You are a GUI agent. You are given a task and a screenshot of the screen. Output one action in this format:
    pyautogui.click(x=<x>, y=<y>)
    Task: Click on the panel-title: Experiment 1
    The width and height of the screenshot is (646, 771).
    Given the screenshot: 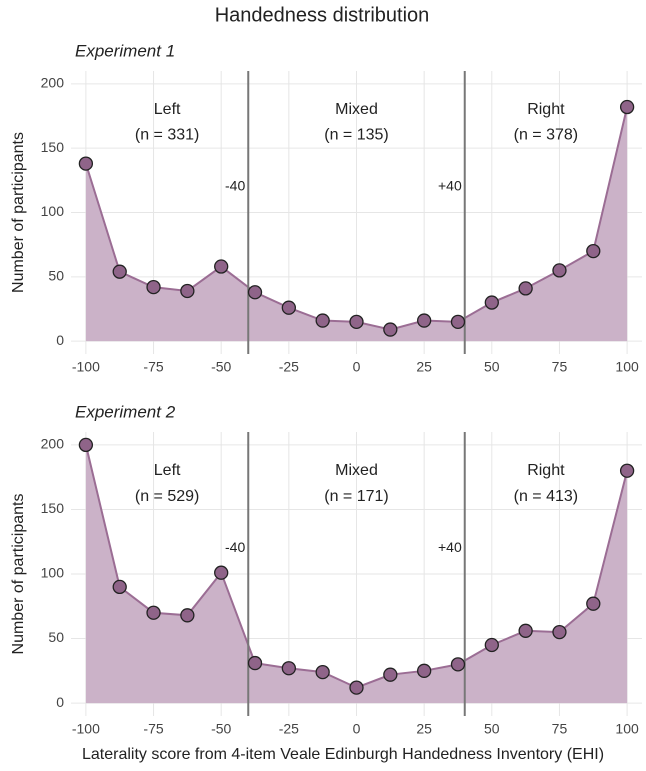 What is the action you would take?
    pyautogui.click(x=125, y=50)
    